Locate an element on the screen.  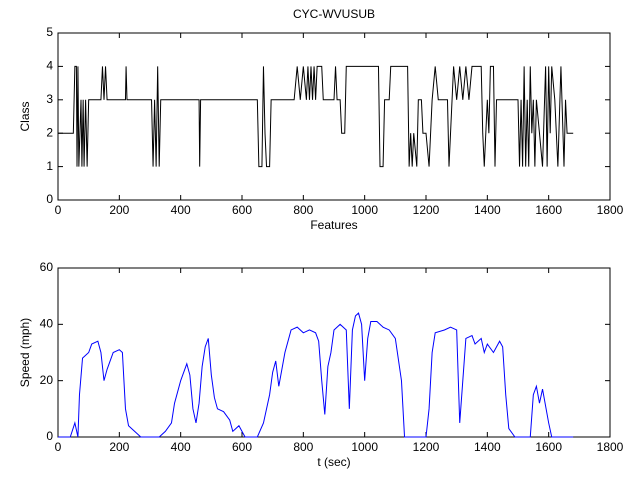
y-axis-label: Class is located at coordinates (25, 116).